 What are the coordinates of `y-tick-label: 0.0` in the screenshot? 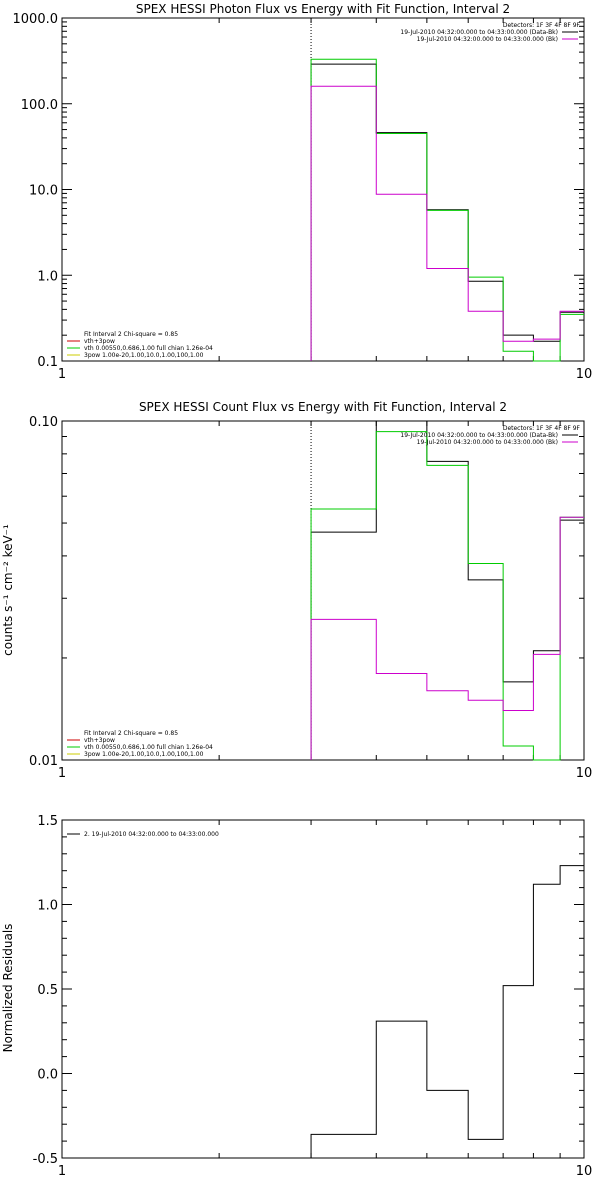 It's located at (47, 1075).